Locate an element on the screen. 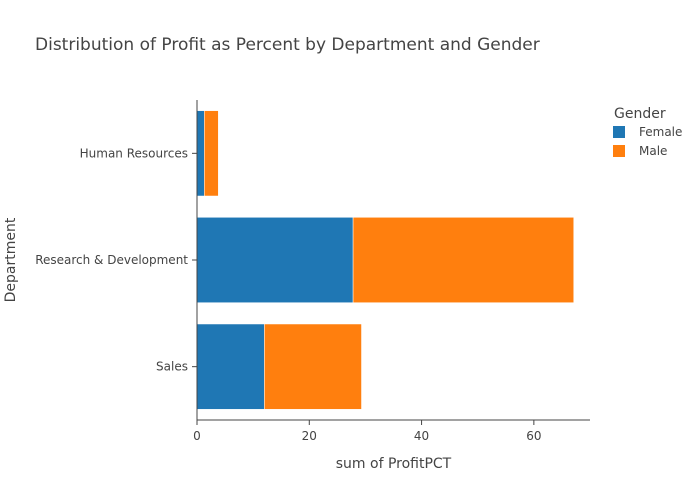 The height and width of the screenshot is (504, 700). bar-female-human-resources is located at coordinates (200, 153).